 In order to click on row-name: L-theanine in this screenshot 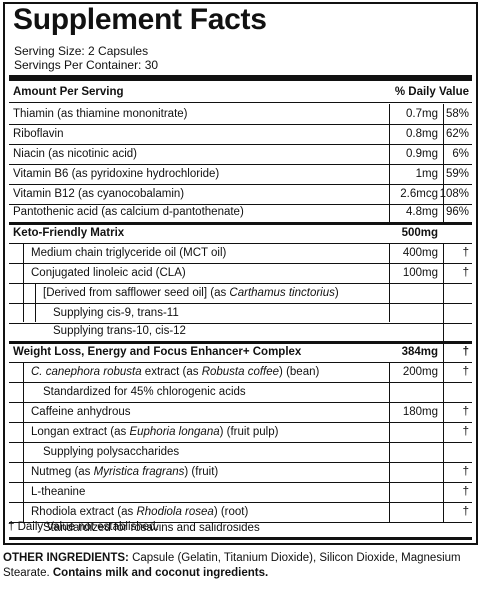, I will do `click(58, 492)`.